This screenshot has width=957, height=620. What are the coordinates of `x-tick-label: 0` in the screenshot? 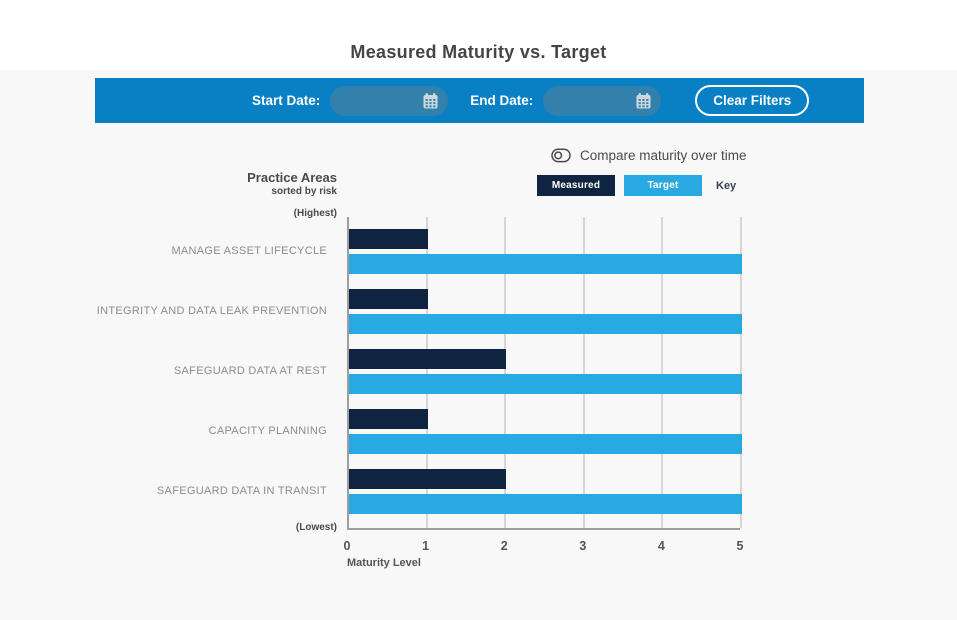 It's located at (347, 546).